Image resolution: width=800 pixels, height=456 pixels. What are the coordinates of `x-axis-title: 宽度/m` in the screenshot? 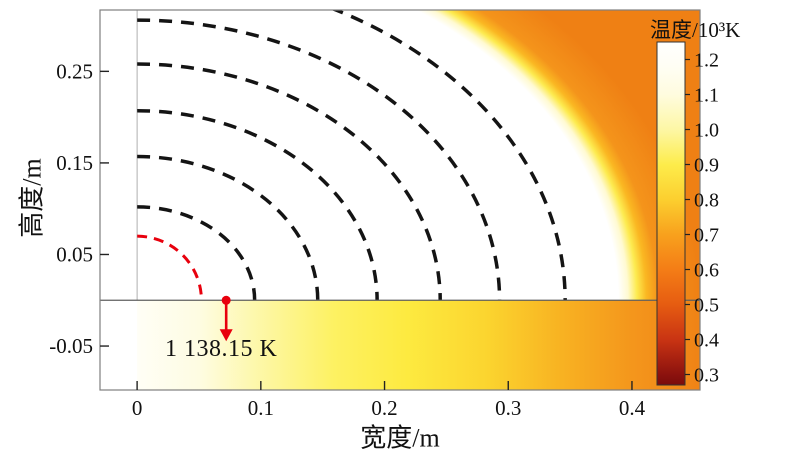 It's located at (400, 438).